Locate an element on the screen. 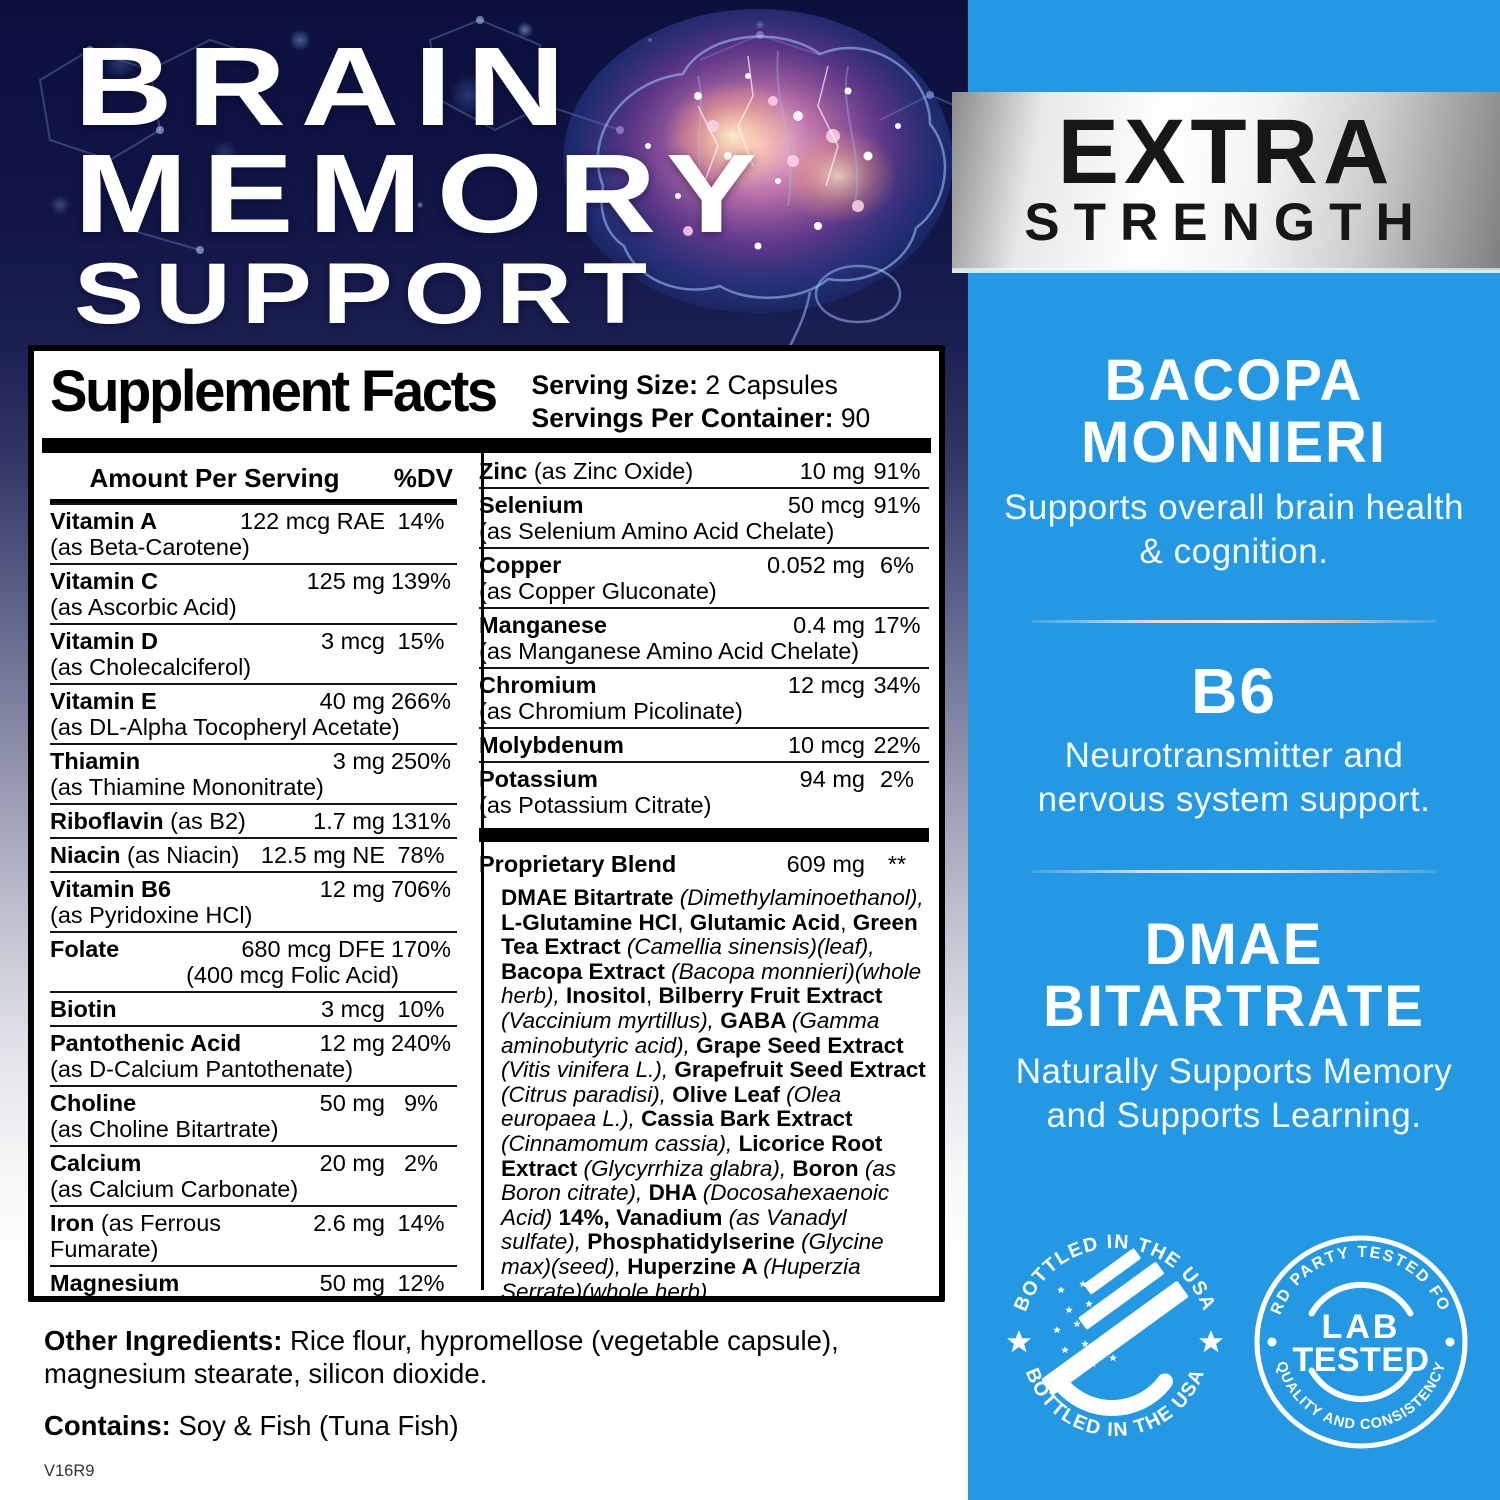  blend-segment: (Cinnamomum cassia), is located at coordinates (620, 1143).